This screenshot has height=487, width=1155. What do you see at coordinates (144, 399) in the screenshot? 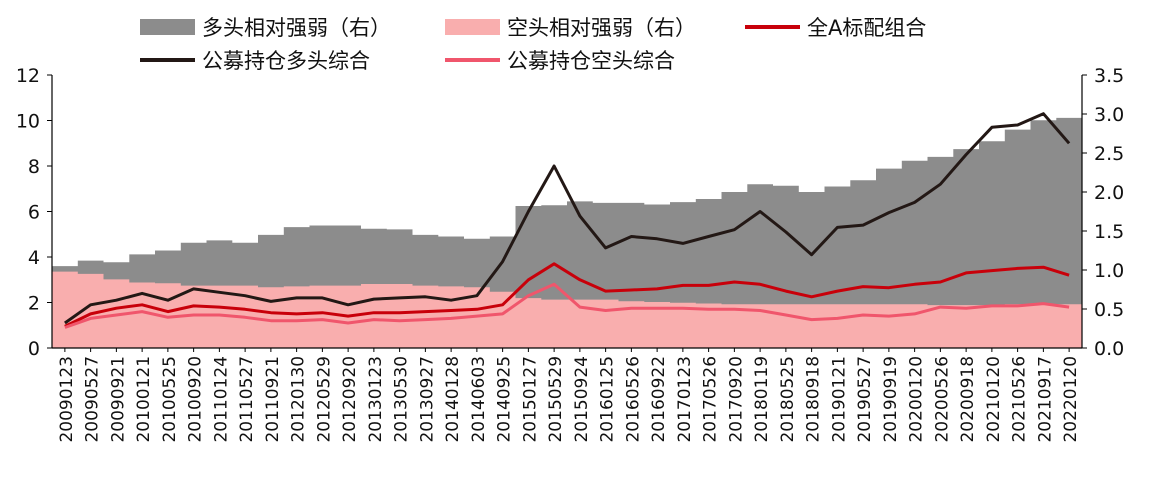
I see `x-tick-label: 20100121` at bounding box center [144, 399].